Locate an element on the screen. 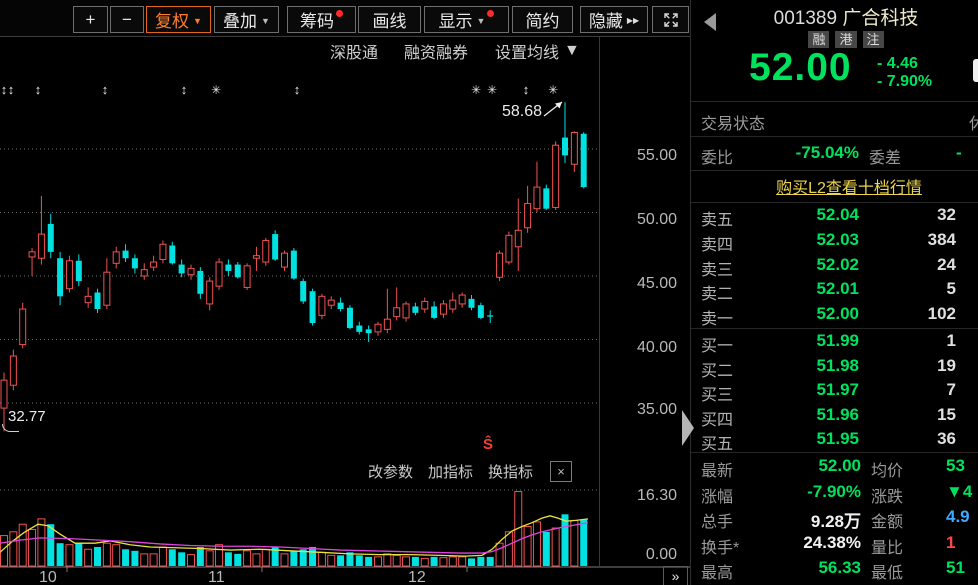 The image size is (978, 585). stock-title: 001389 广合科技 is located at coordinates (846, 16).